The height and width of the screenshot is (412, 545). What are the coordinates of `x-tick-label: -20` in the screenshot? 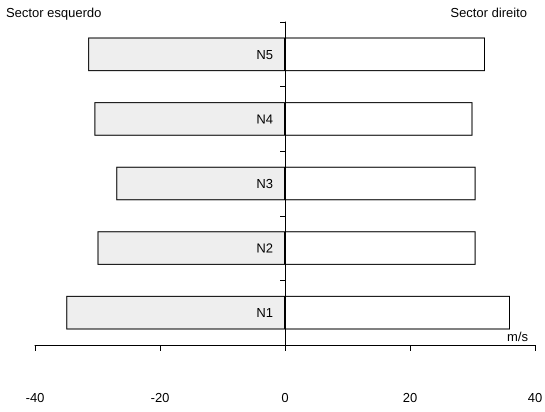 It's located at (160, 397).